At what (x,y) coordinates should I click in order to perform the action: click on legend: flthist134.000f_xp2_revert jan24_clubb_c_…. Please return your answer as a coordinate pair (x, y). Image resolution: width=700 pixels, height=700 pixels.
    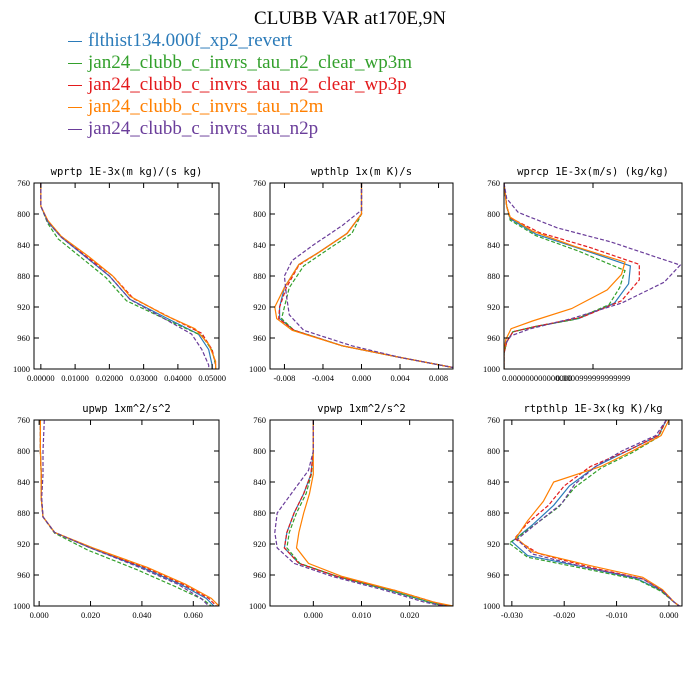
    Looking at the image, I should click on (240, 85).